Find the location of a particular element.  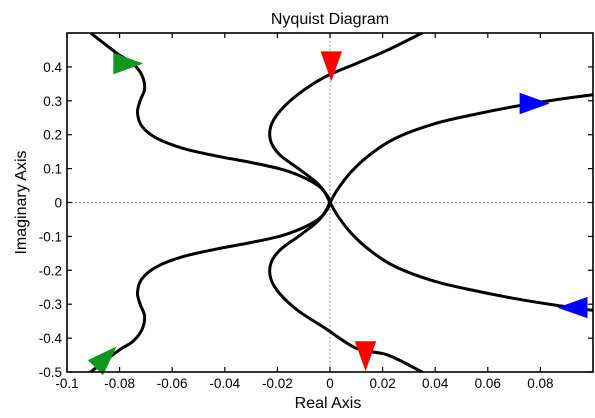

y-tick-label: -0.4 is located at coordinates (51, 338).